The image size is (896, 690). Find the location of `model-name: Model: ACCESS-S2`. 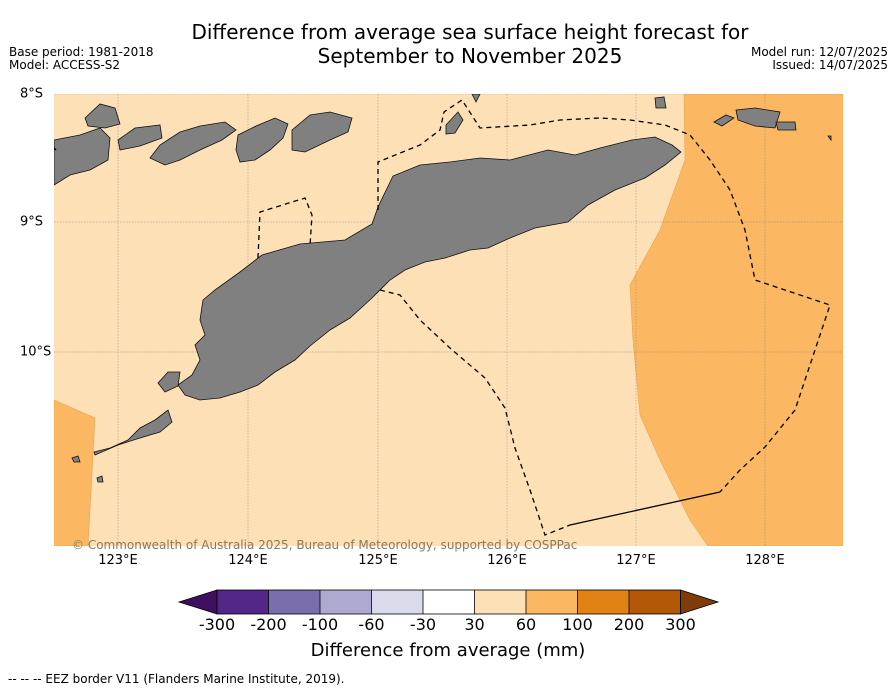

model-name: Model: ACCESS-S2 is located at coordinates (65, 65).